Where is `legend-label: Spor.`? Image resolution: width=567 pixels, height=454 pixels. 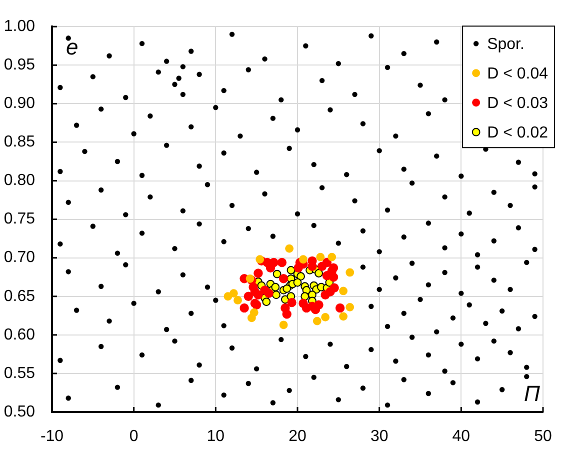 legend-label: Spor. is located at coordinates (505, 45).